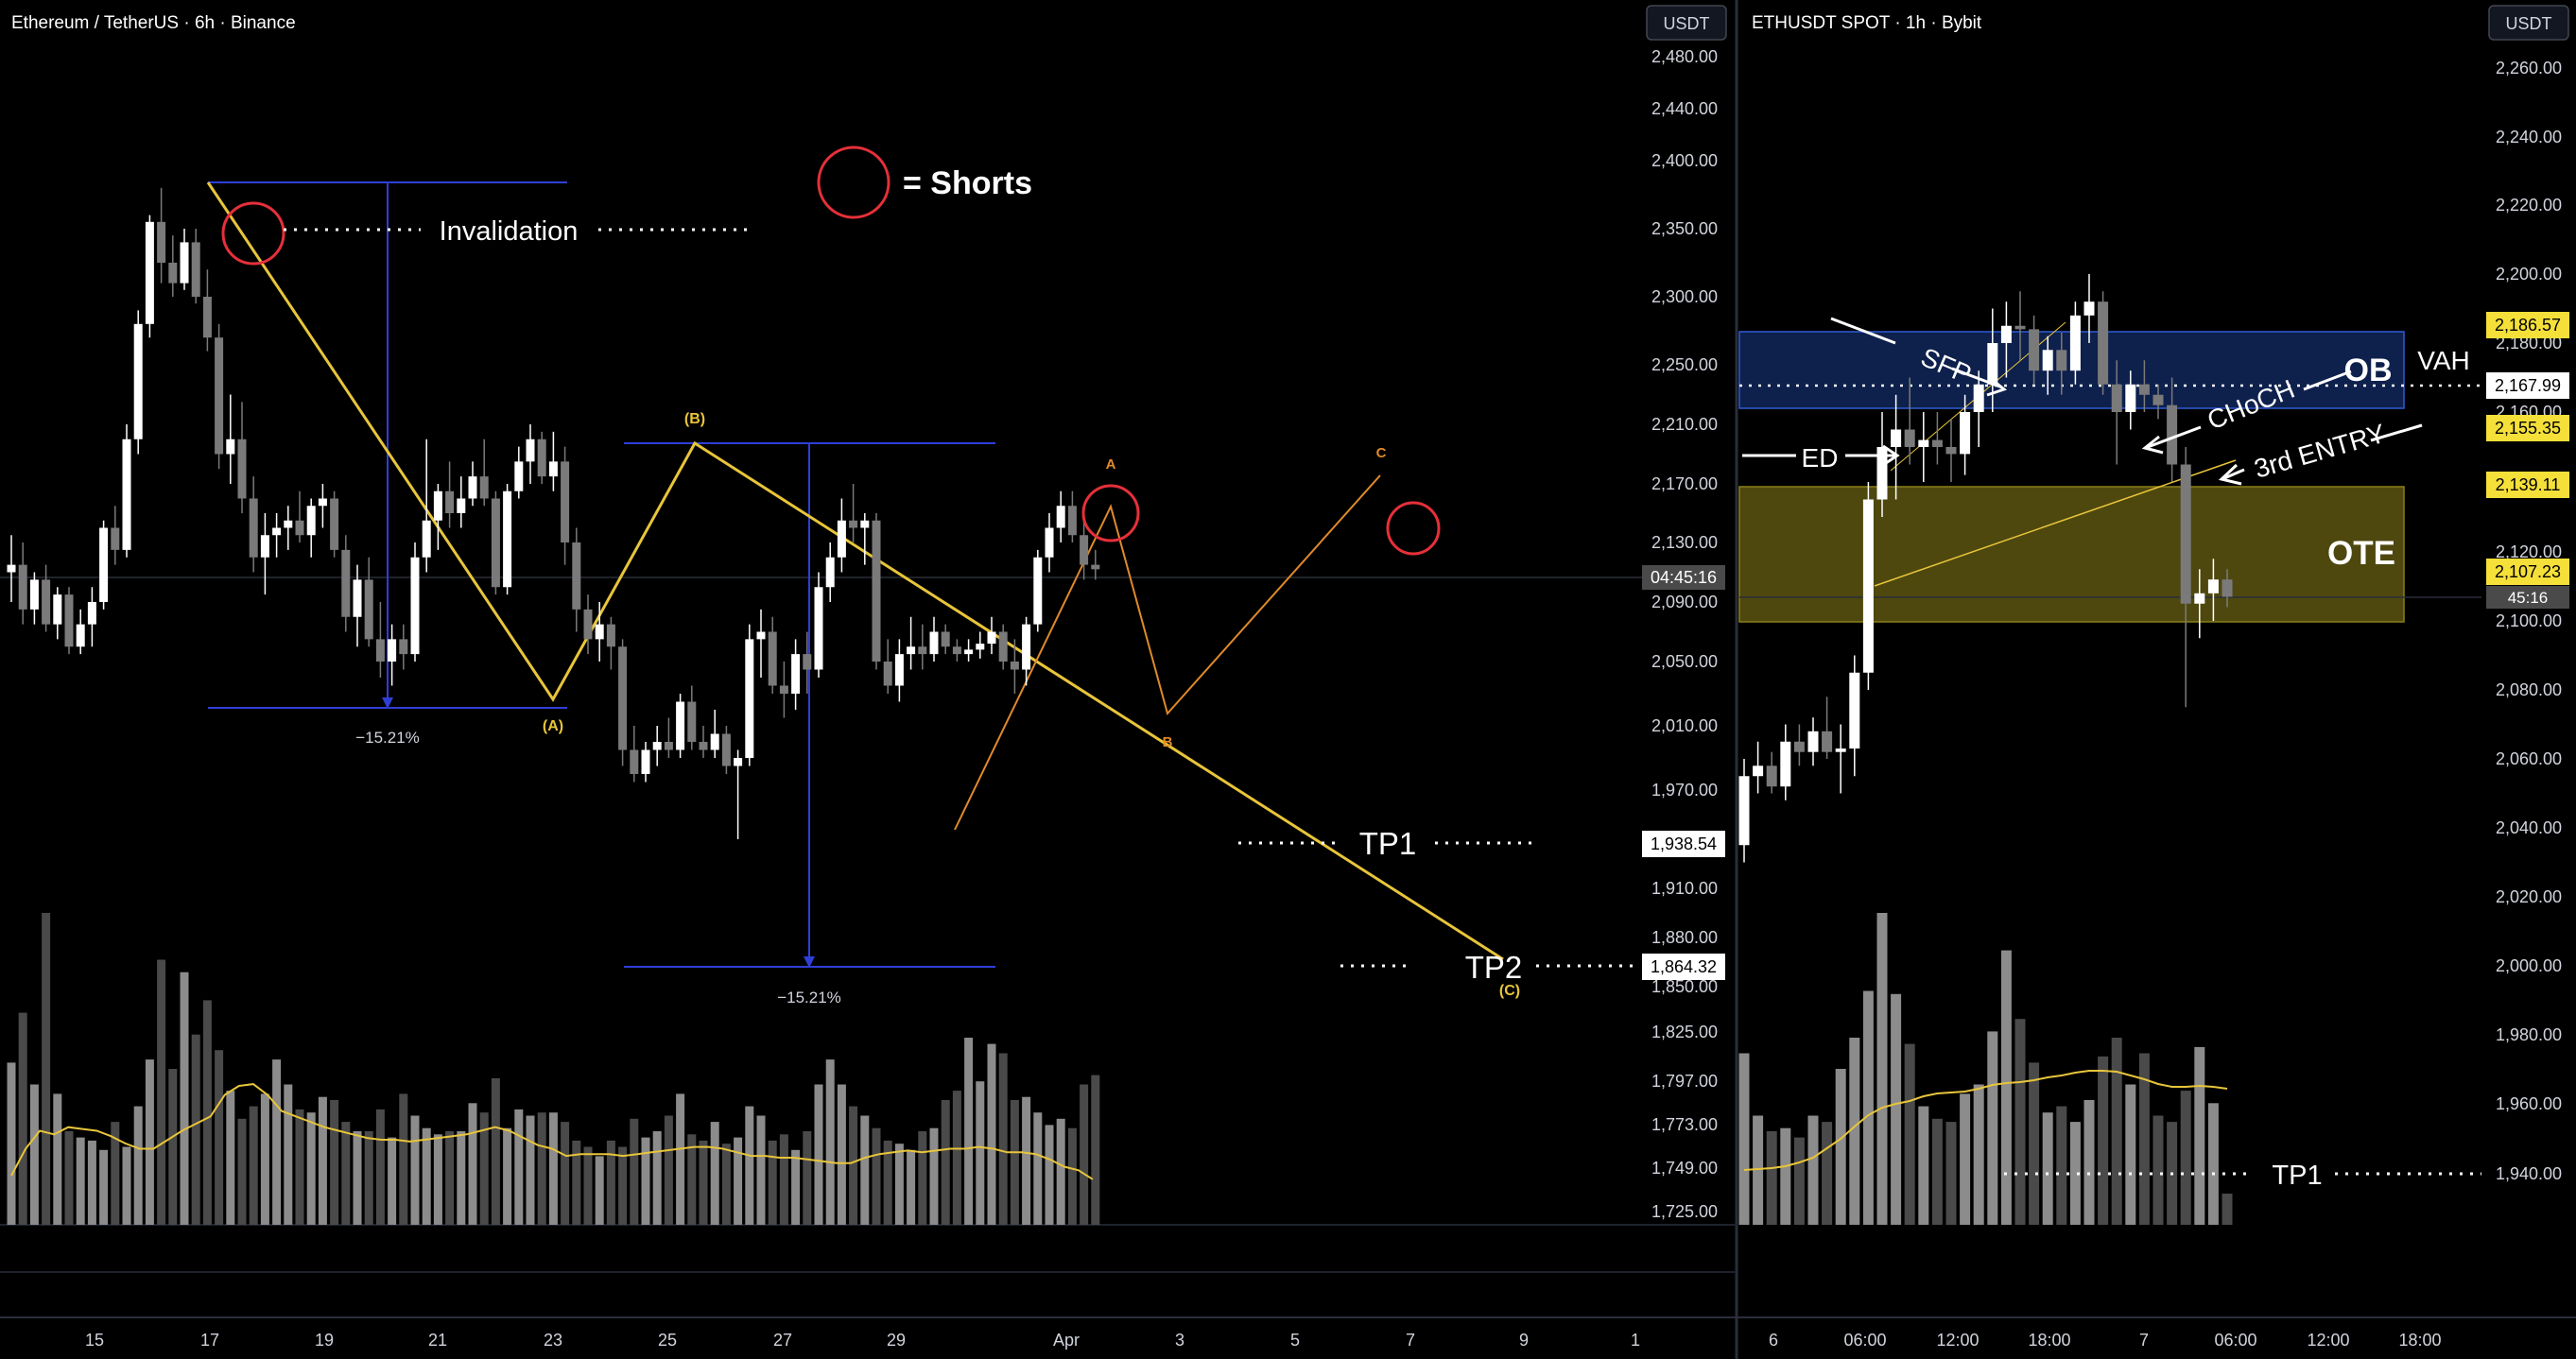  What do you see at coordinates (2105, 1340) in the screenshot?
I see `right-time-axis: 6 06:00 12:00 18:00 7 06:00 12:00 18:00` at bounding box center [2105, 1340].